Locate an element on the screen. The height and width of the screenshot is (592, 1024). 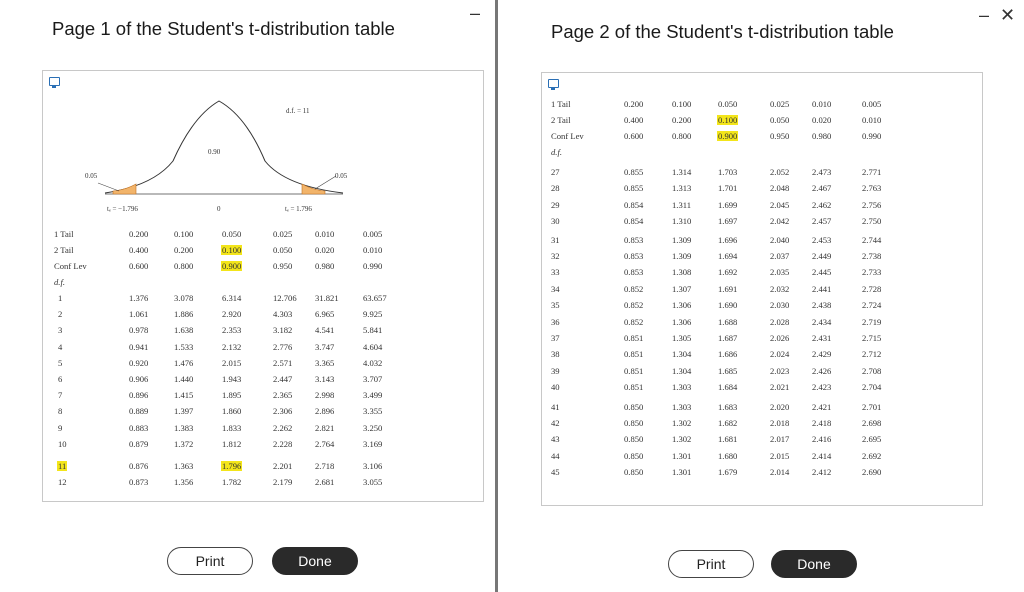
table-cell: 12.706 is located at coordinates (285, 298).